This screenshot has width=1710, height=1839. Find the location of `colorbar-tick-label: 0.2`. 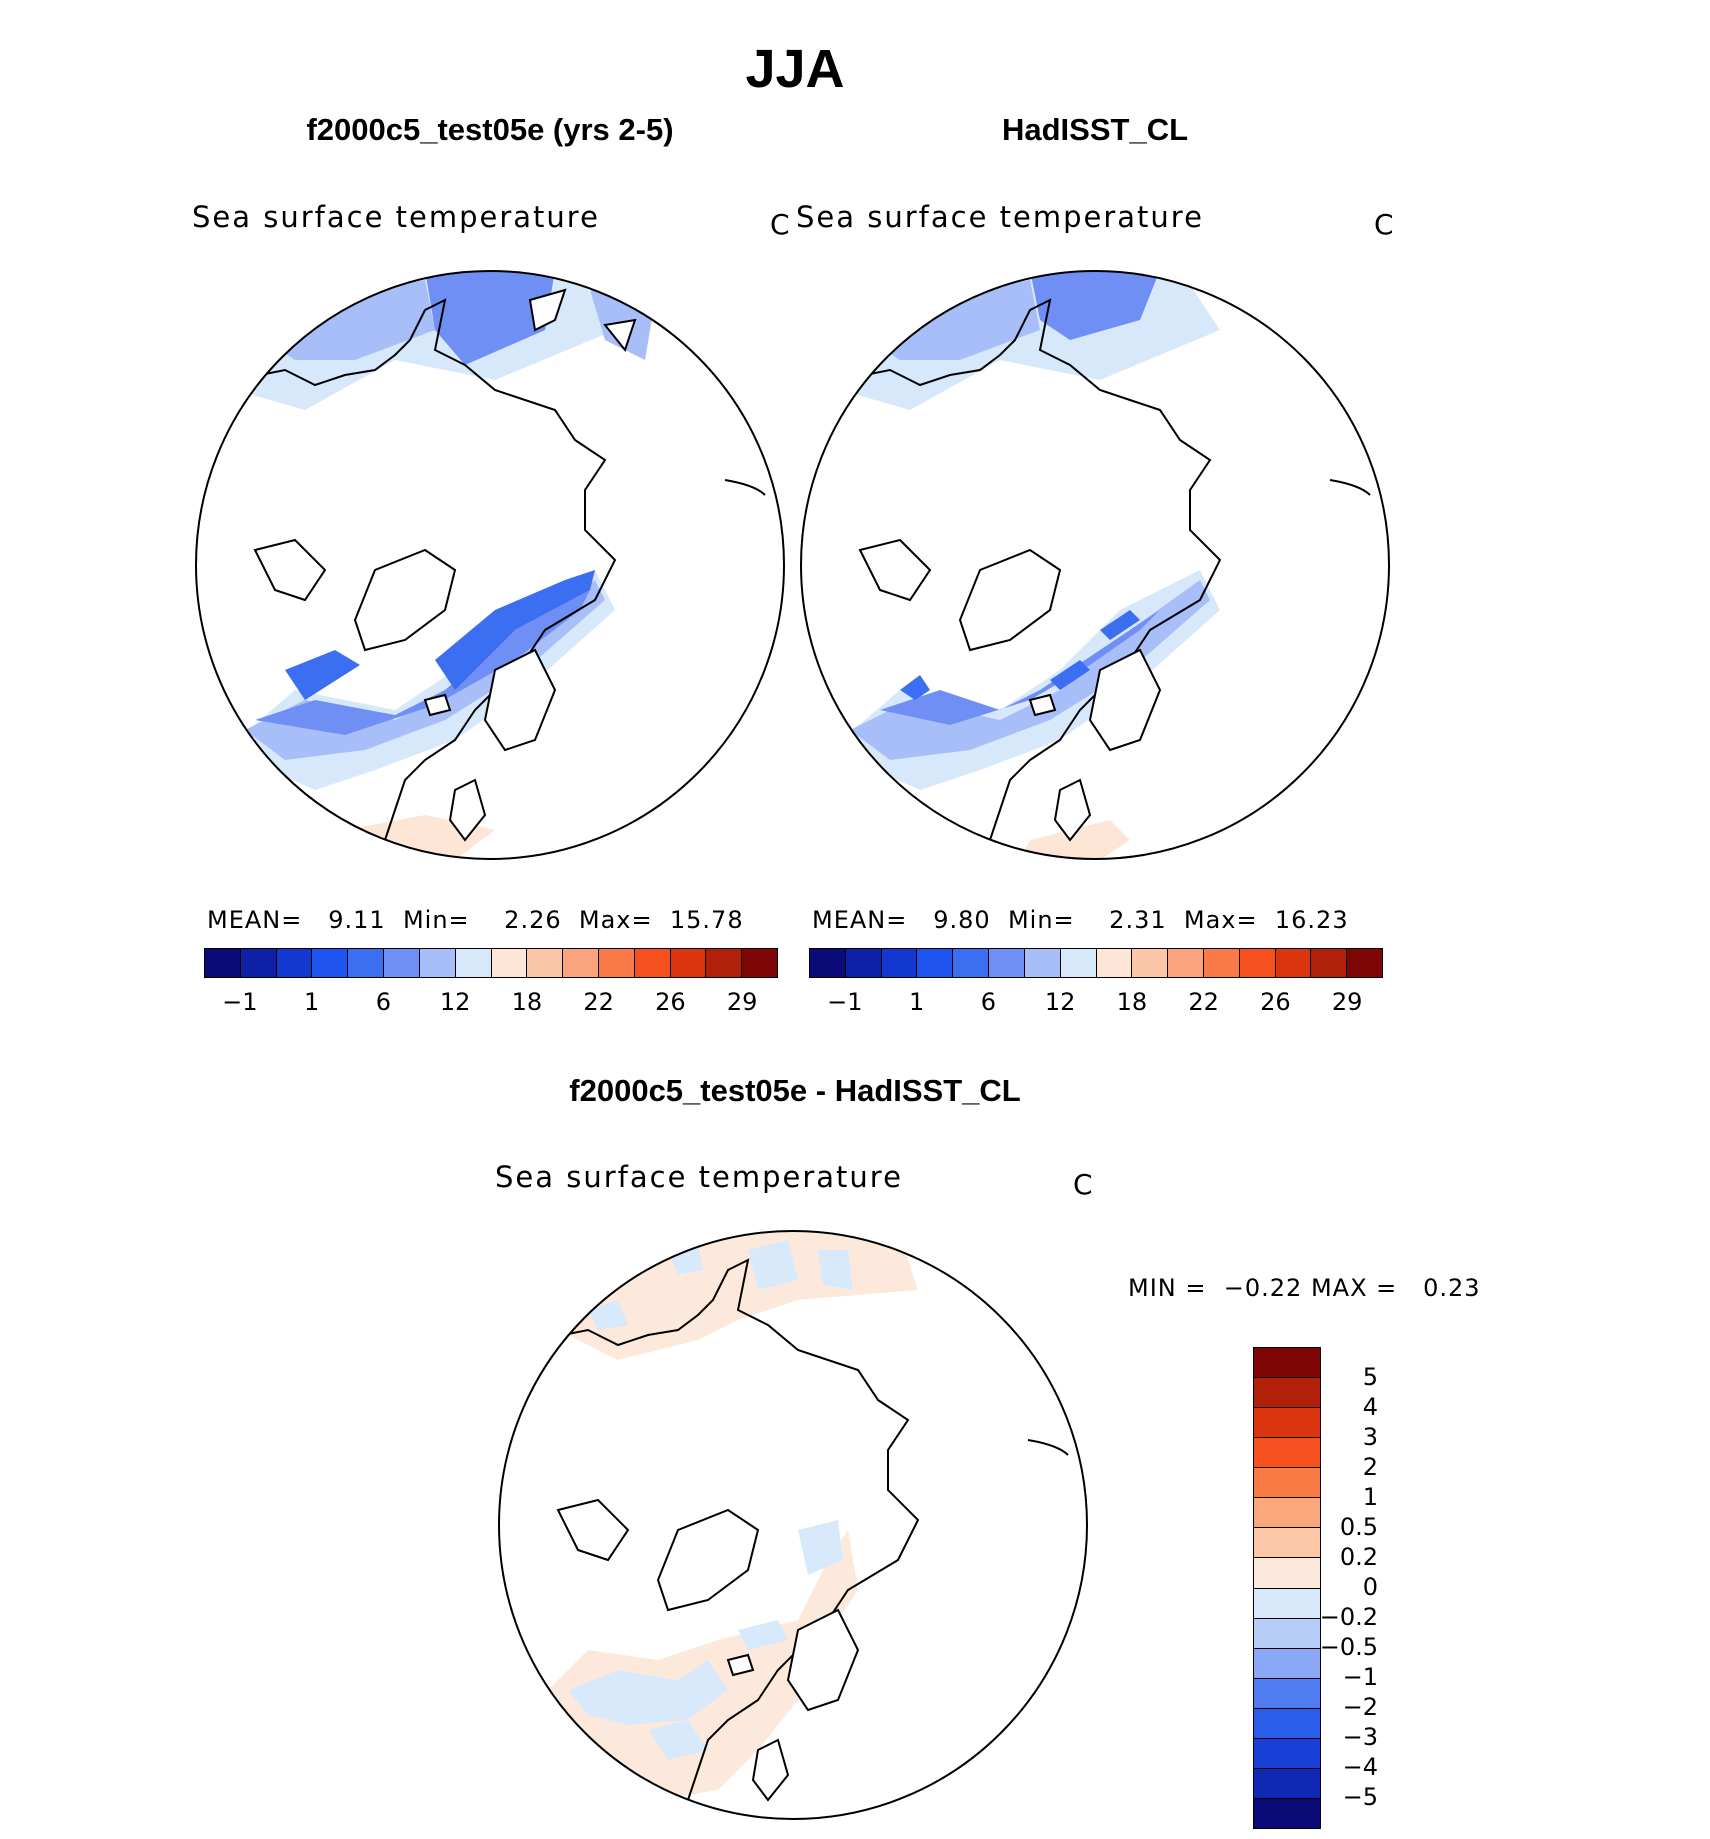

colorbar-tick-label: 0.2 is located at coordinates (1358, 1557).